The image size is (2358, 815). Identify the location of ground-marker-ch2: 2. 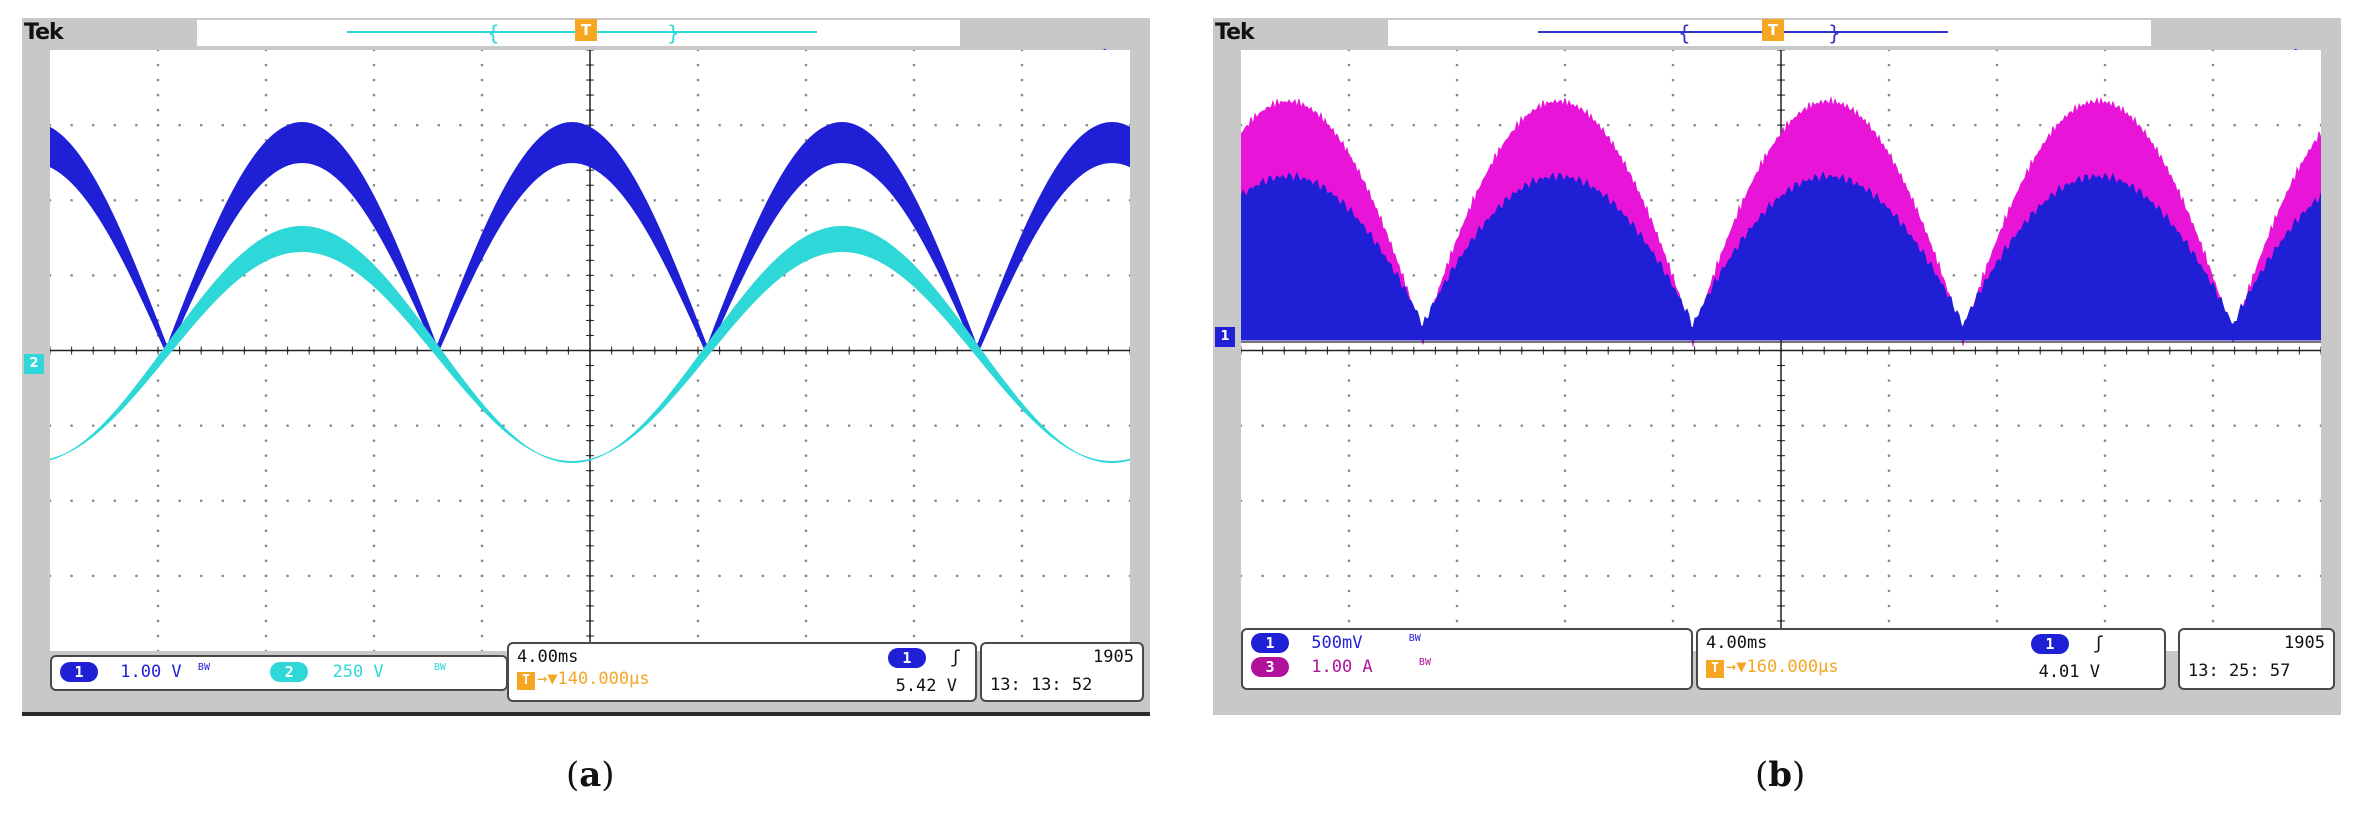
(34, 364).